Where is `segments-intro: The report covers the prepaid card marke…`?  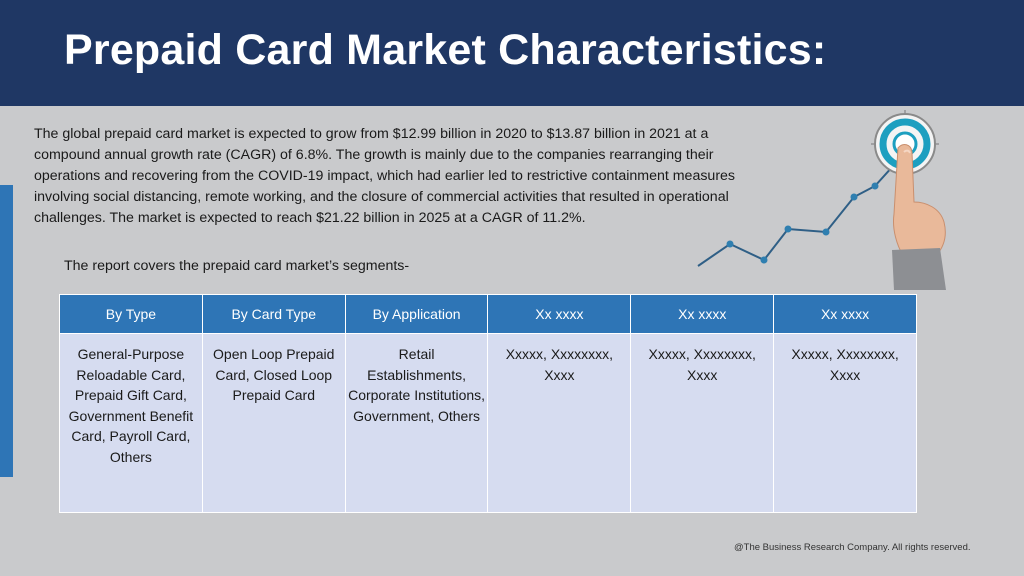
segments-intro: The report covers the prepaid card marke… is located at coordinates (237, 266).